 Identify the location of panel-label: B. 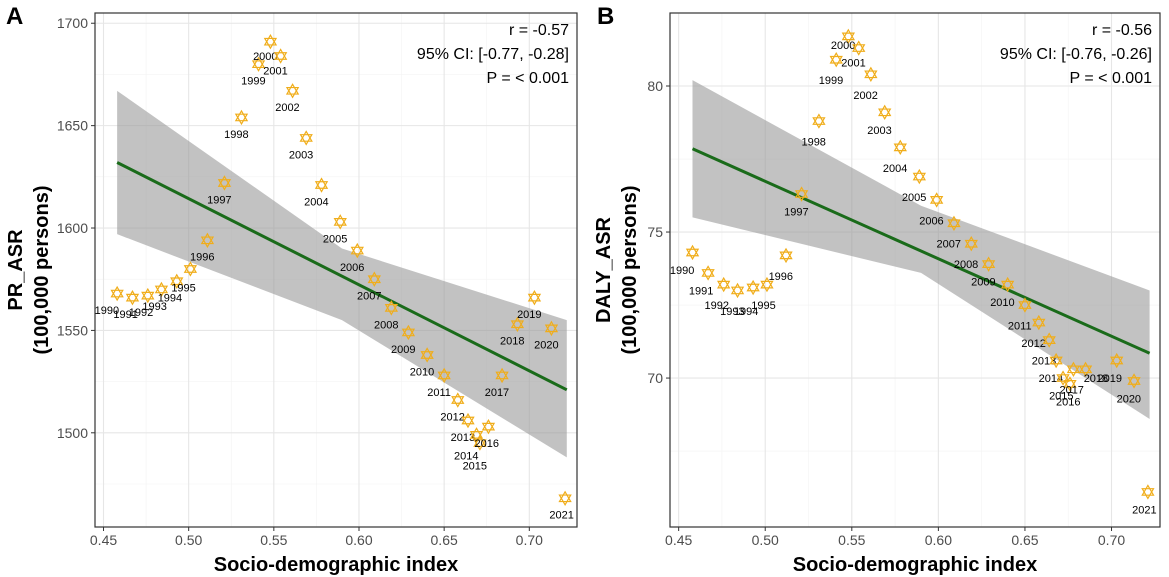
(605, 16).